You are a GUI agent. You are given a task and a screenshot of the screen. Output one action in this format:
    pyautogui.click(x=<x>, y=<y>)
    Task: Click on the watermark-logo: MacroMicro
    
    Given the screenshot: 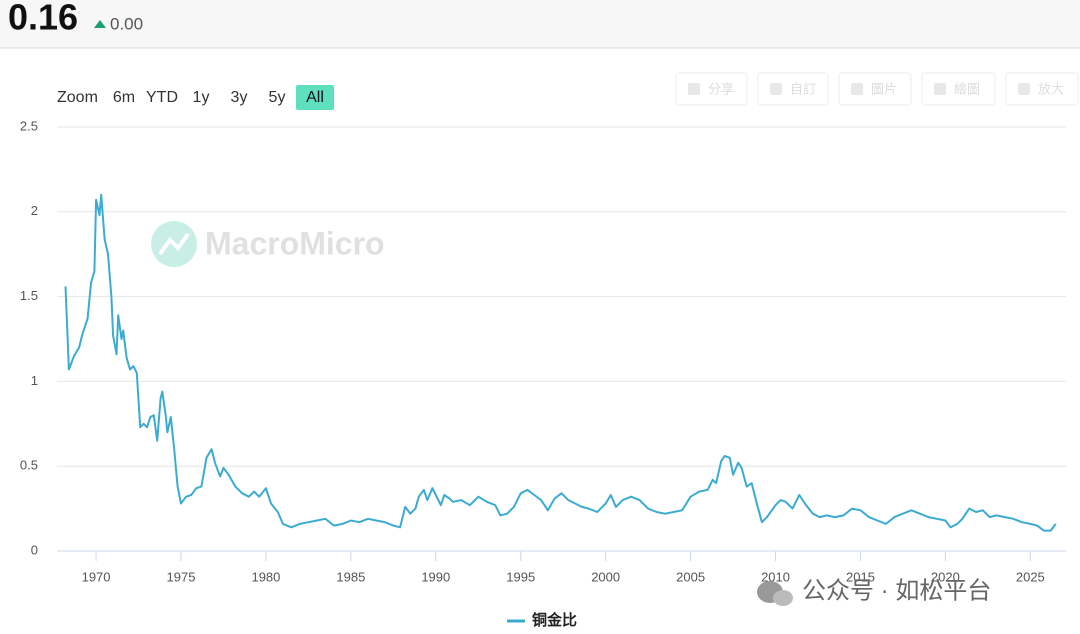 What is the action you would take?
    pyautogui.click(x=268, y=244)
    